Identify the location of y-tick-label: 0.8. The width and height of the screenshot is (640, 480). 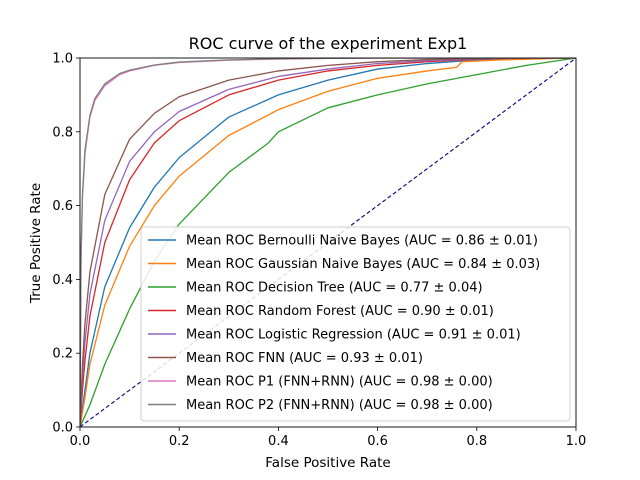
(62, 132).